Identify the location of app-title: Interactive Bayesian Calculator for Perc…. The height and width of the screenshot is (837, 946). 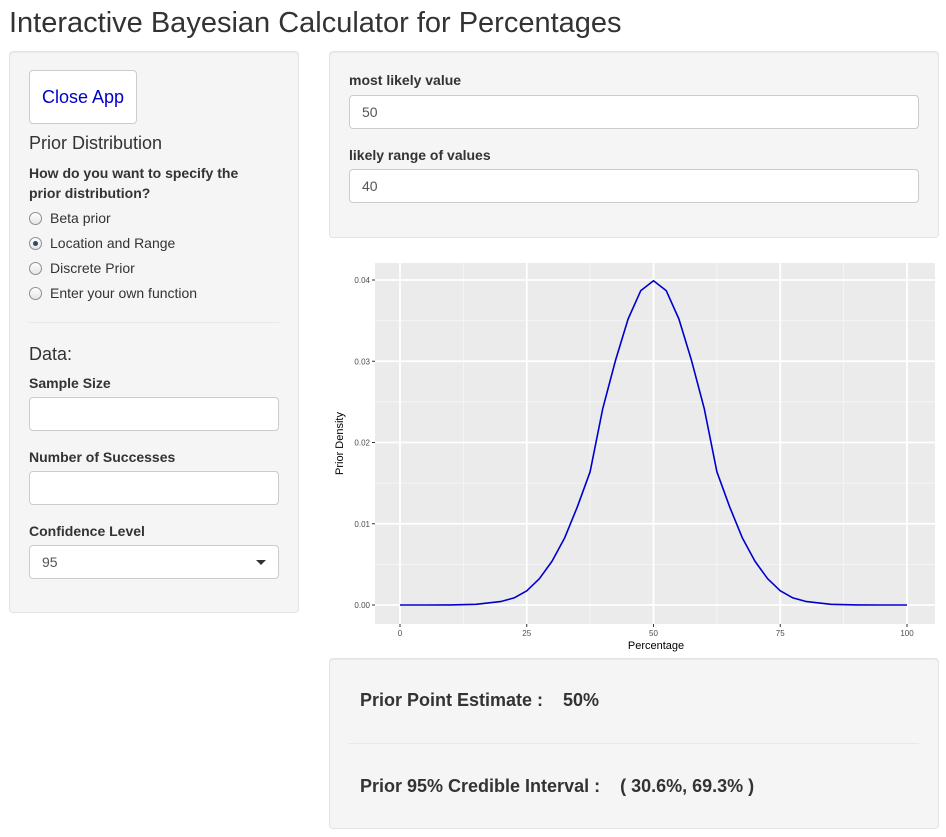
(315, 23).